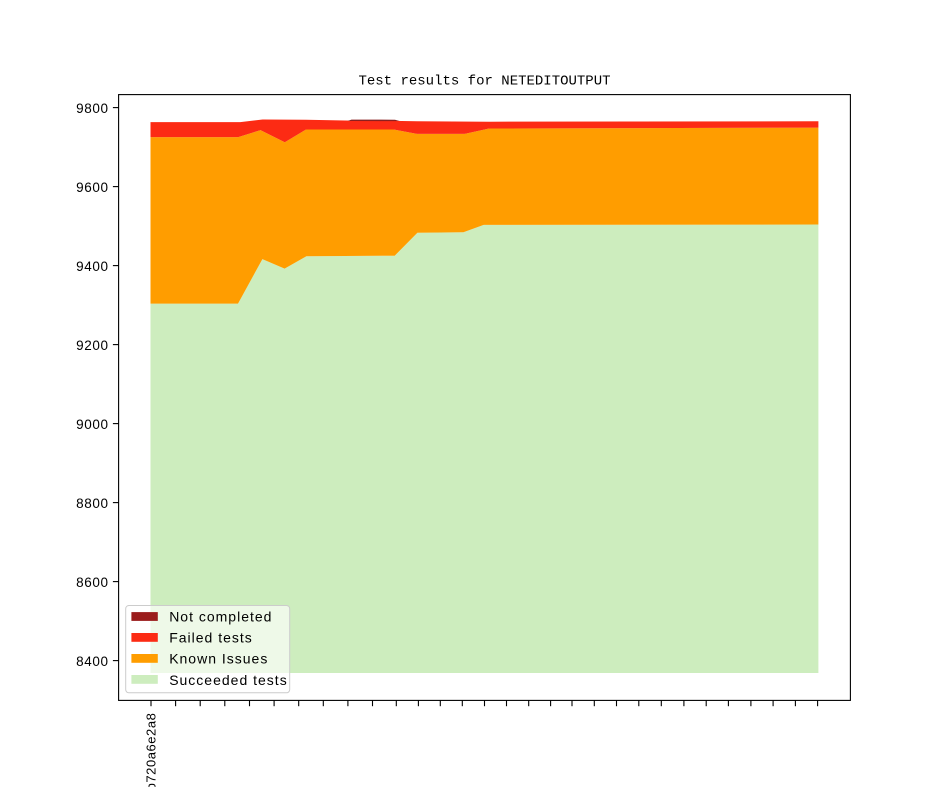 This screenshot has width=944, height=787. What do you see at coordinates (92, 187) in the screenshot?
I see `svg-text: 9600` at bounding box center [92, 187].